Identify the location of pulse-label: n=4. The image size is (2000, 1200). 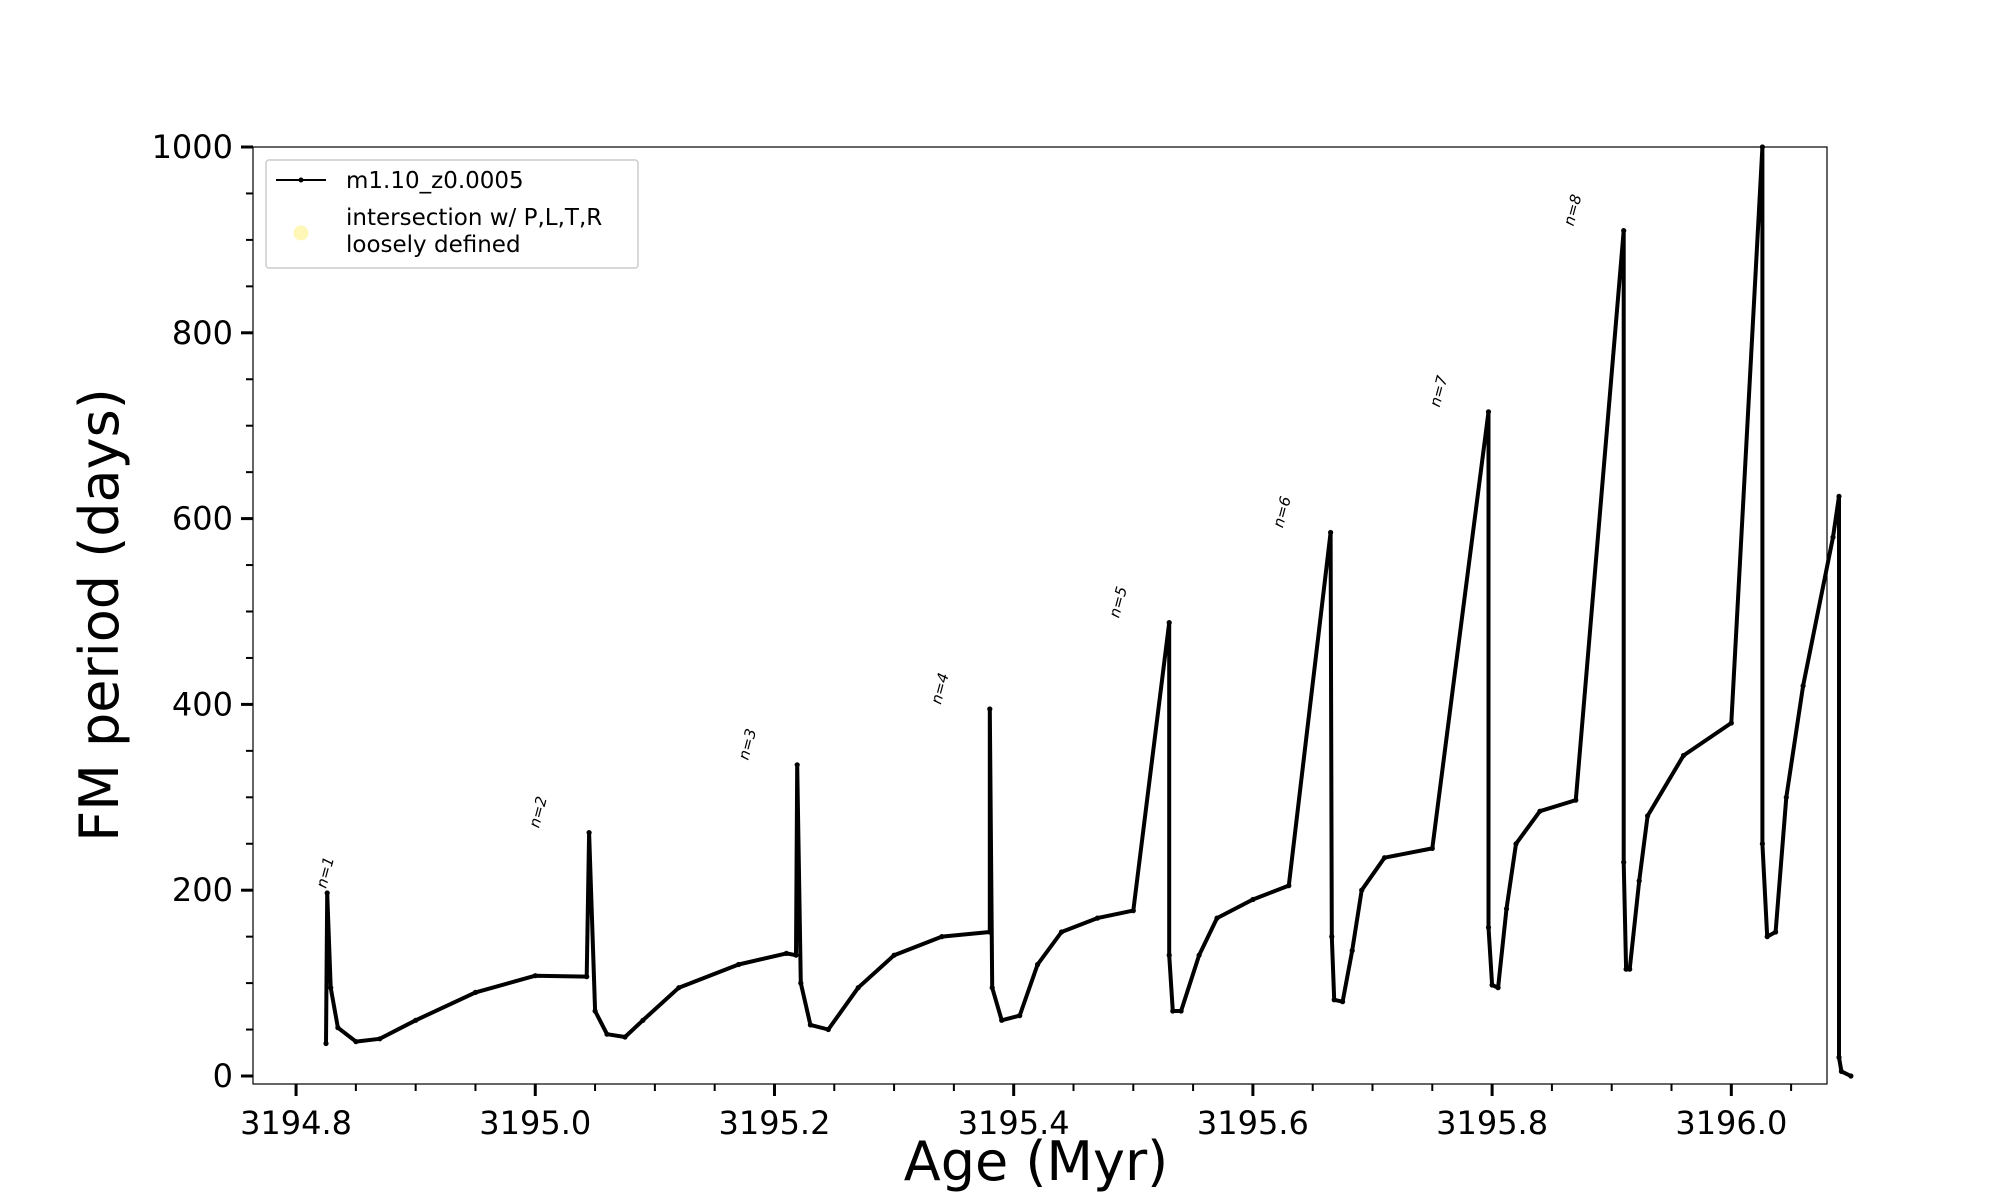
(940, 688).